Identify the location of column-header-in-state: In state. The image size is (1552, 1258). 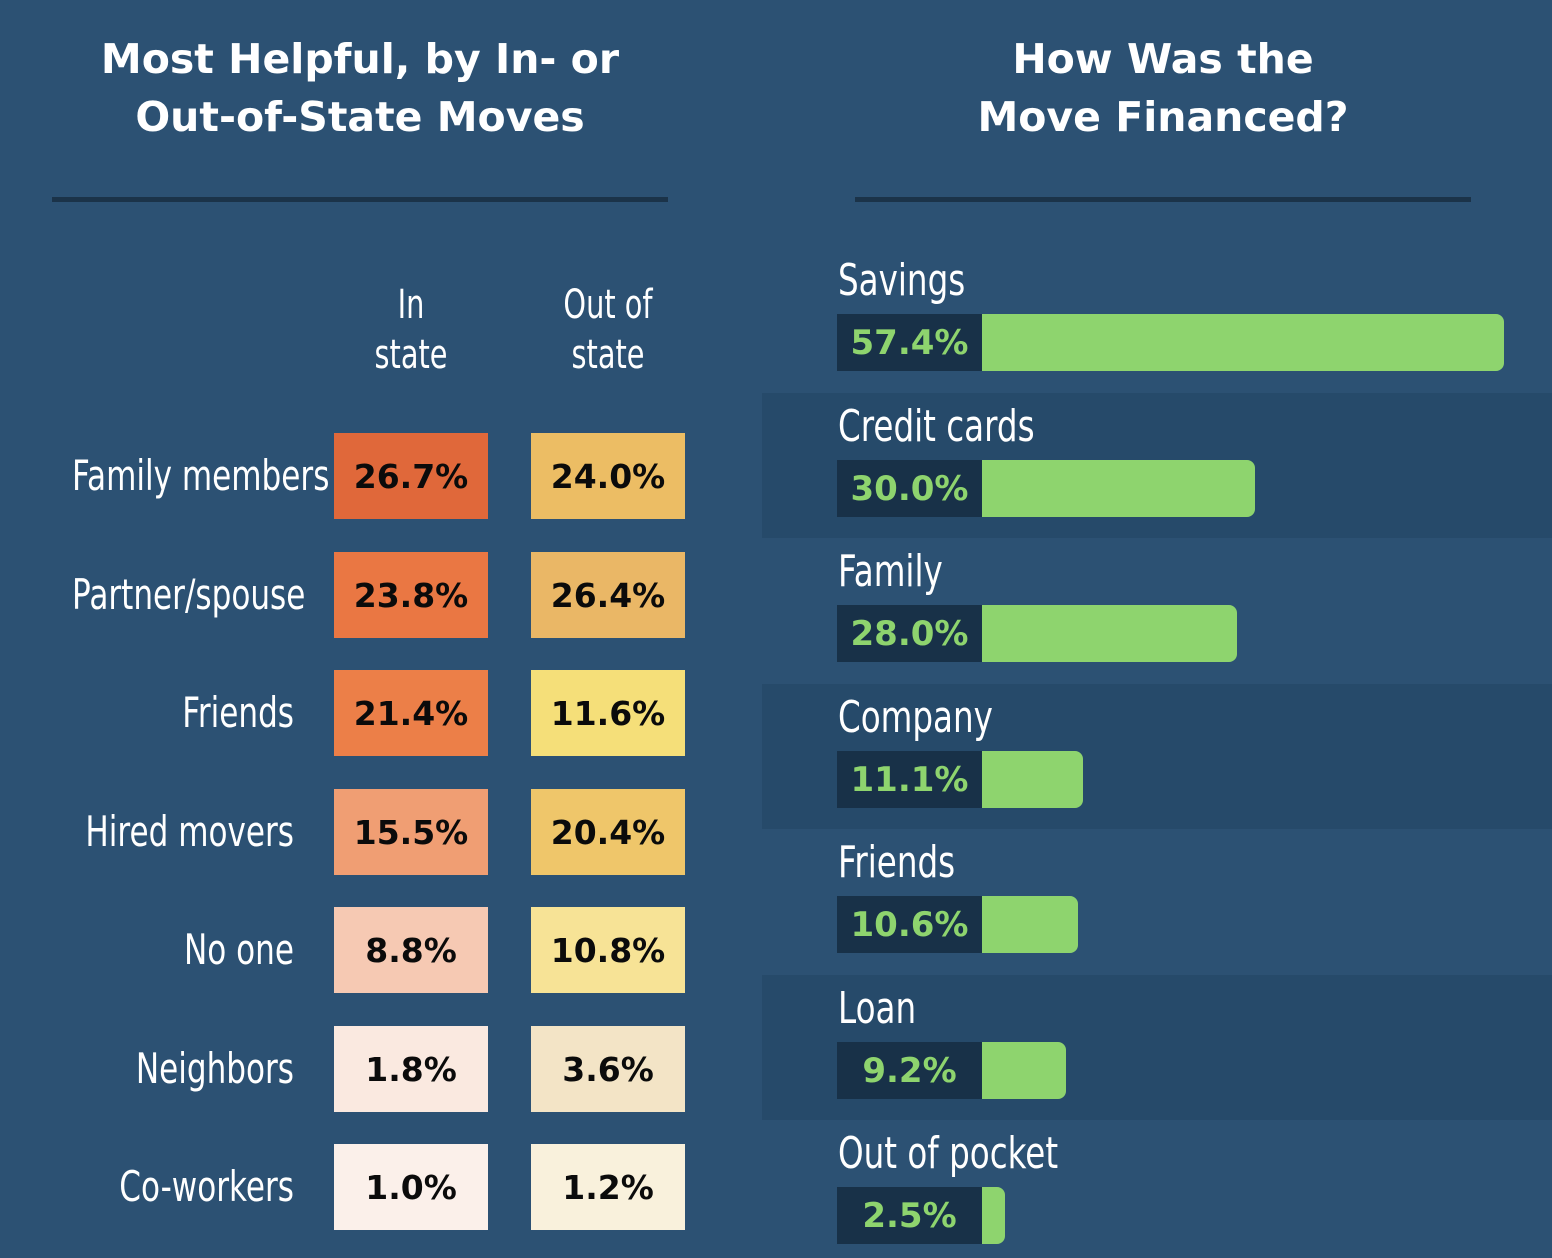
(411, 330).